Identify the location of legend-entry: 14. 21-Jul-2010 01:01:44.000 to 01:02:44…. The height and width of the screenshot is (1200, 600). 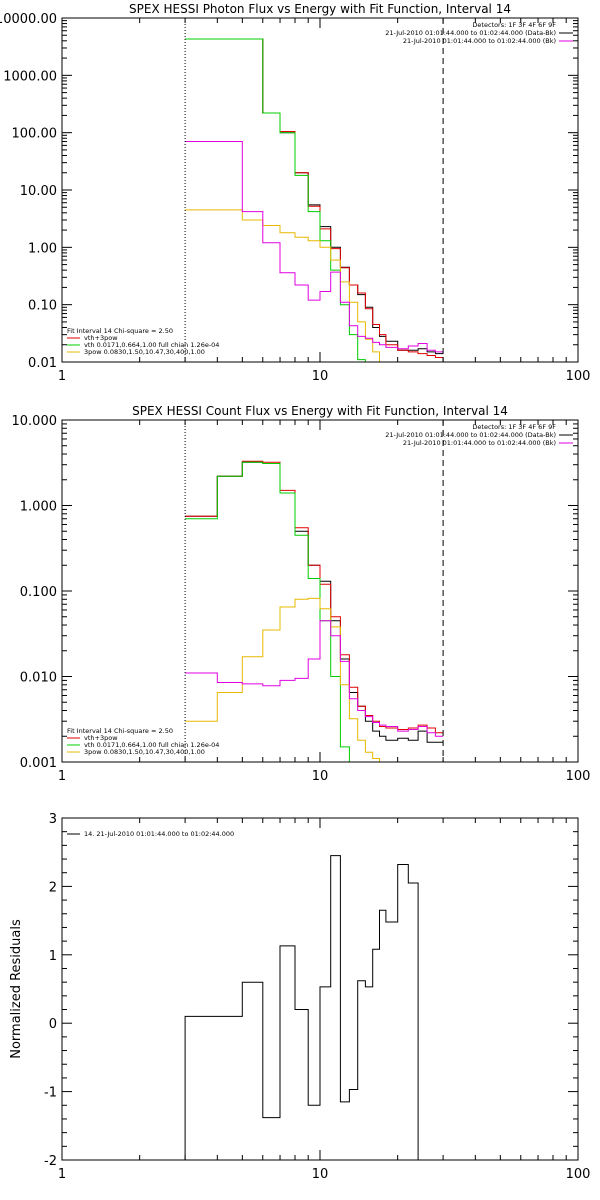
(159, 834).